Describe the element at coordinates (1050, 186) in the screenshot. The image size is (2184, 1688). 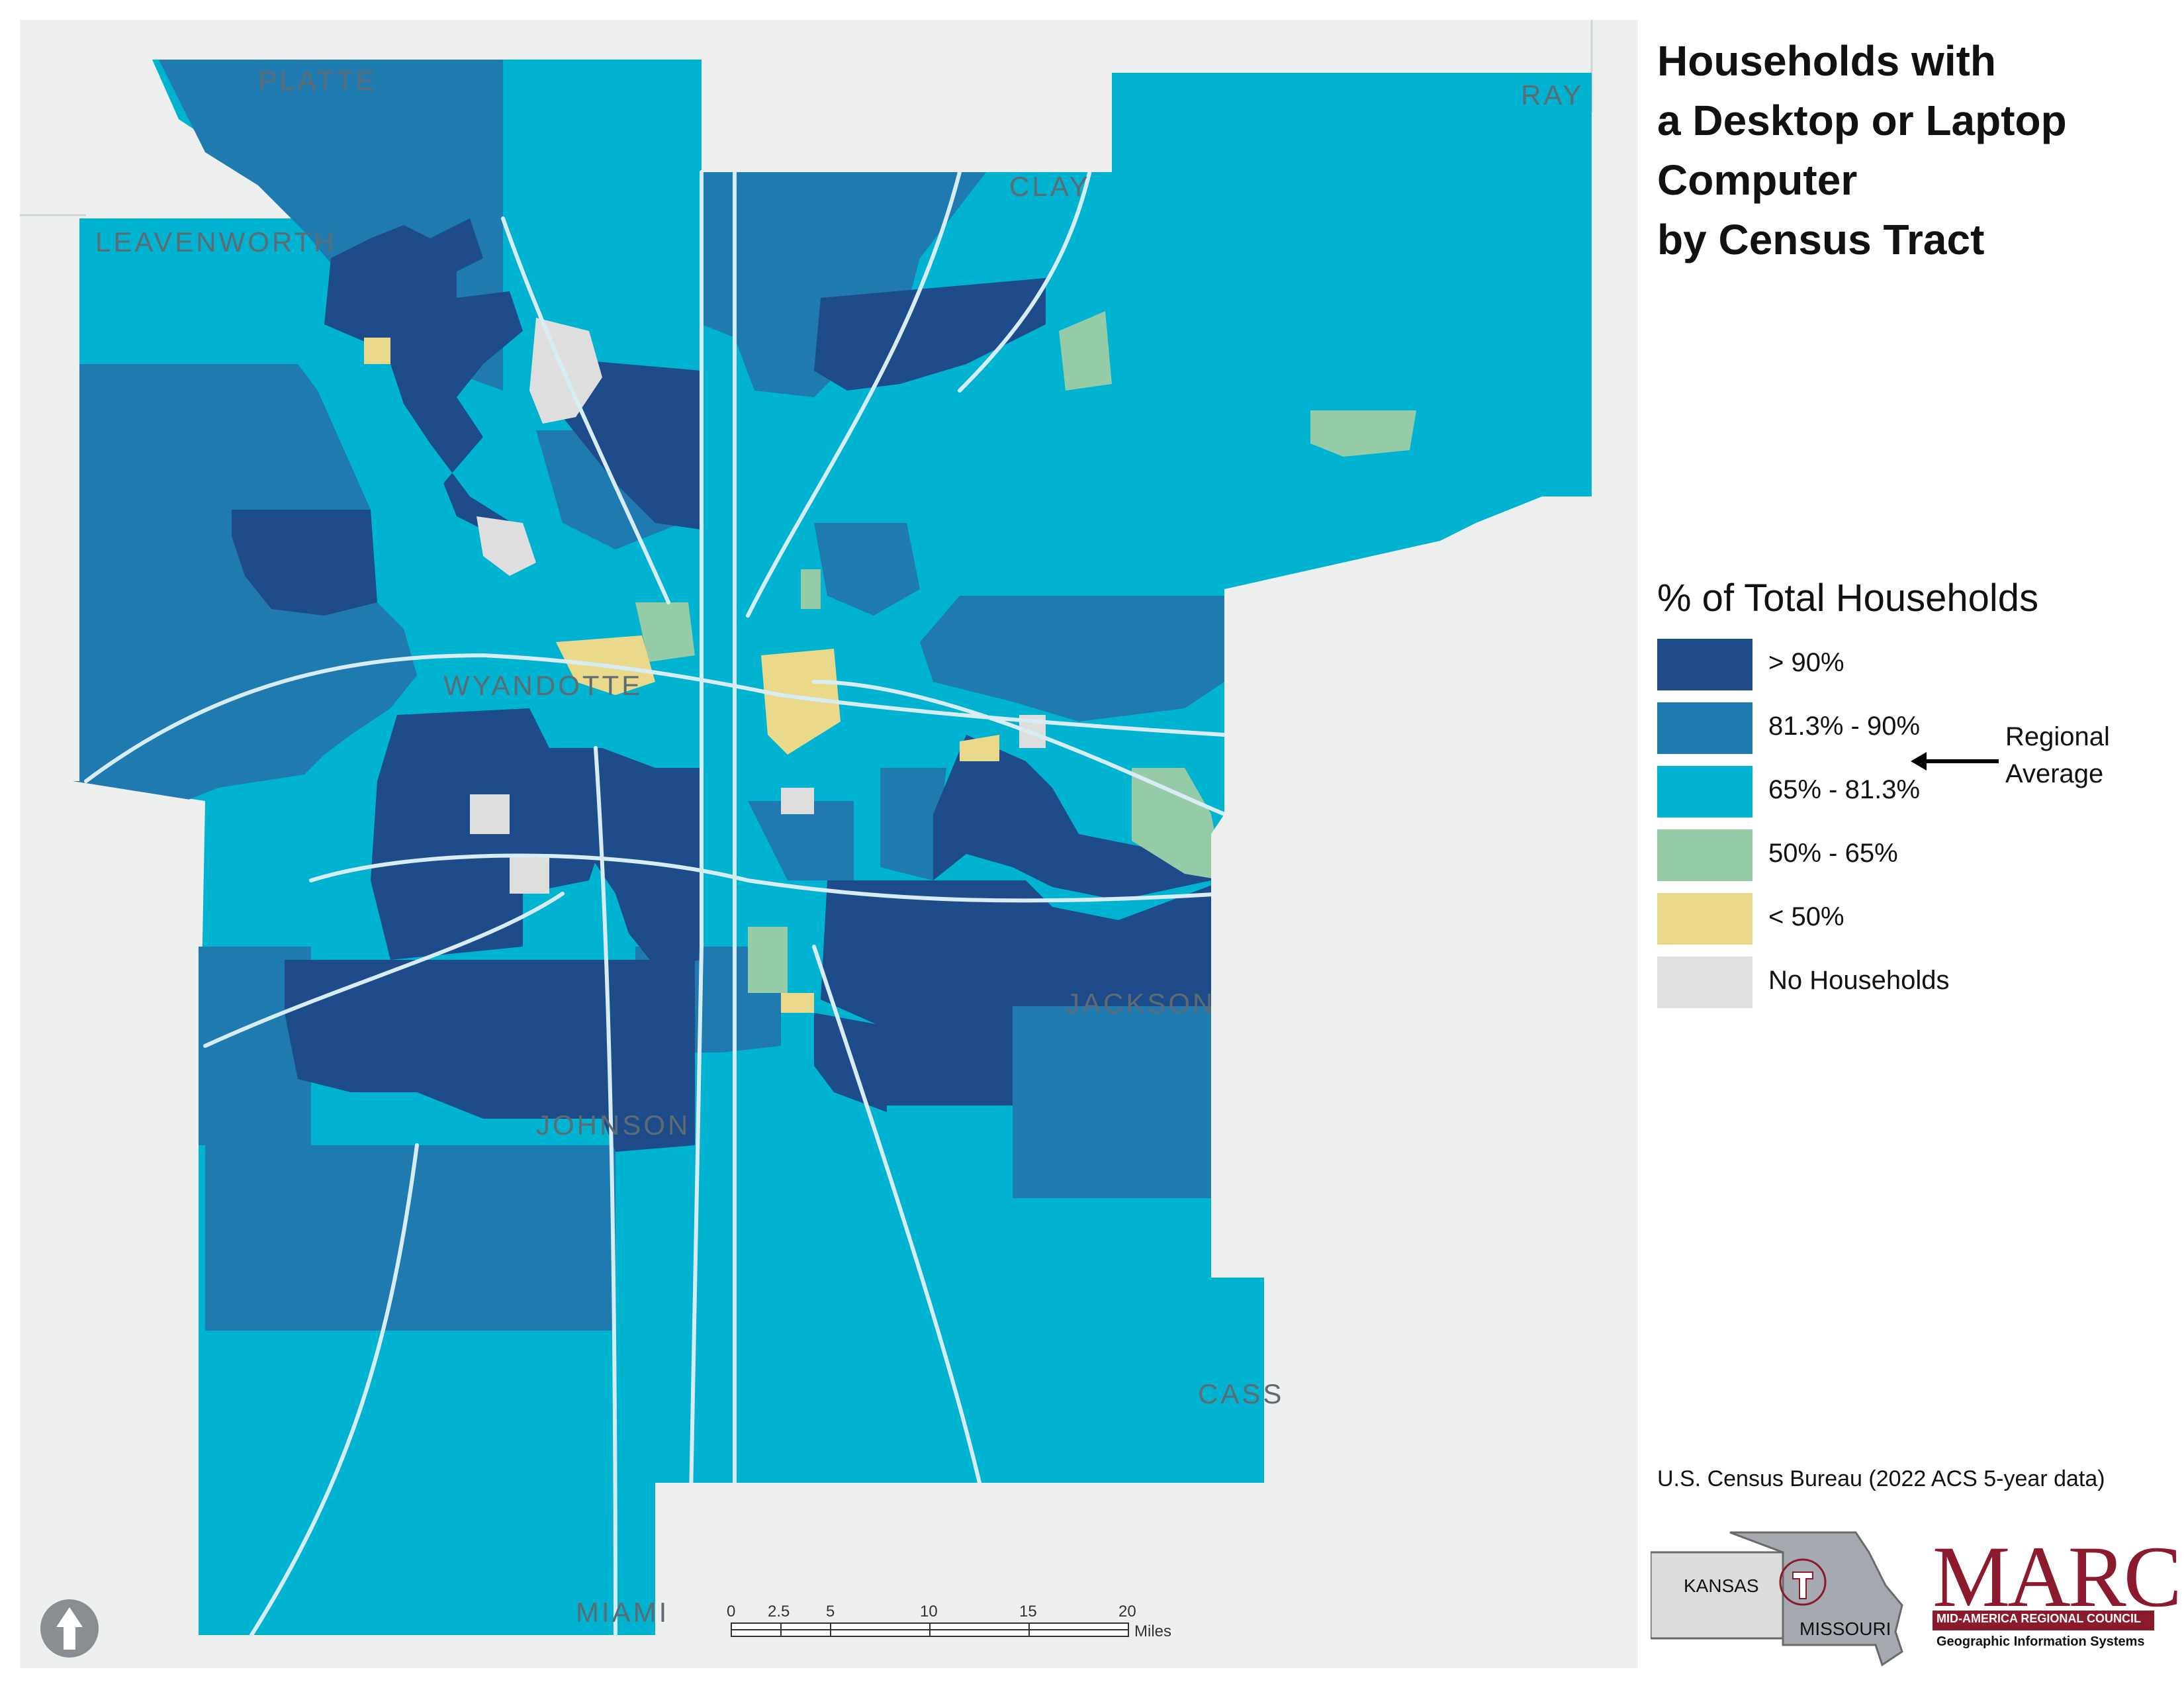
I see `county-label-clay: CLAY` at that location.